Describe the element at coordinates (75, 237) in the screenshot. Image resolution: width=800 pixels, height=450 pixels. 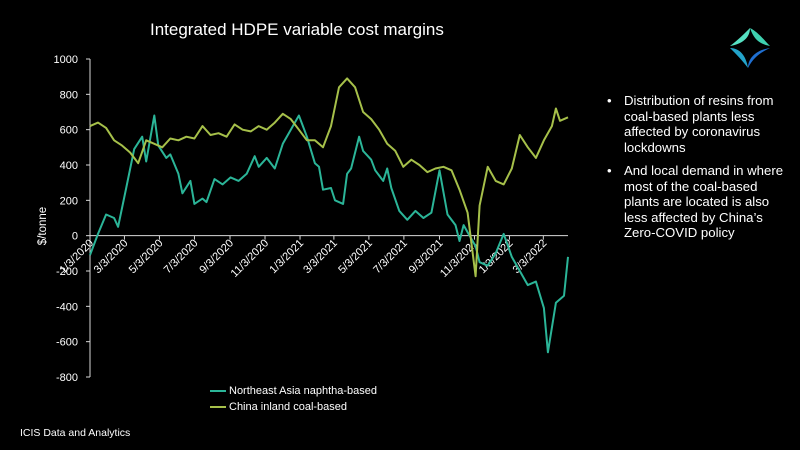
I see `y-tick-label: 0` at that location.